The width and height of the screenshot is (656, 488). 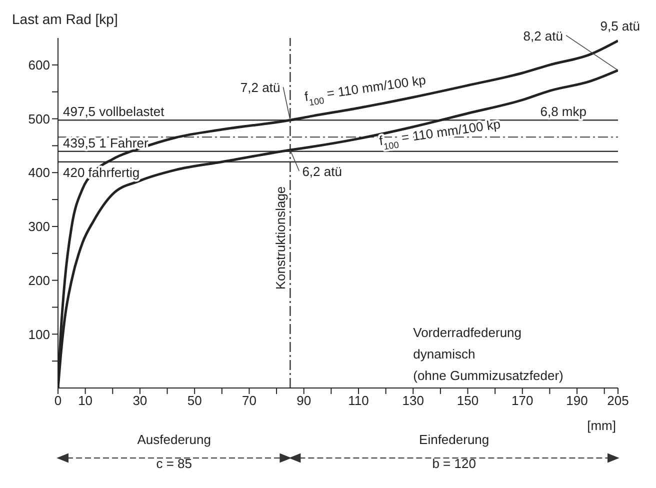 What do you see at coordinates (194, 400) in the screenshot?
I see `x-tick-label: 50` at bounding box center [194, 400].